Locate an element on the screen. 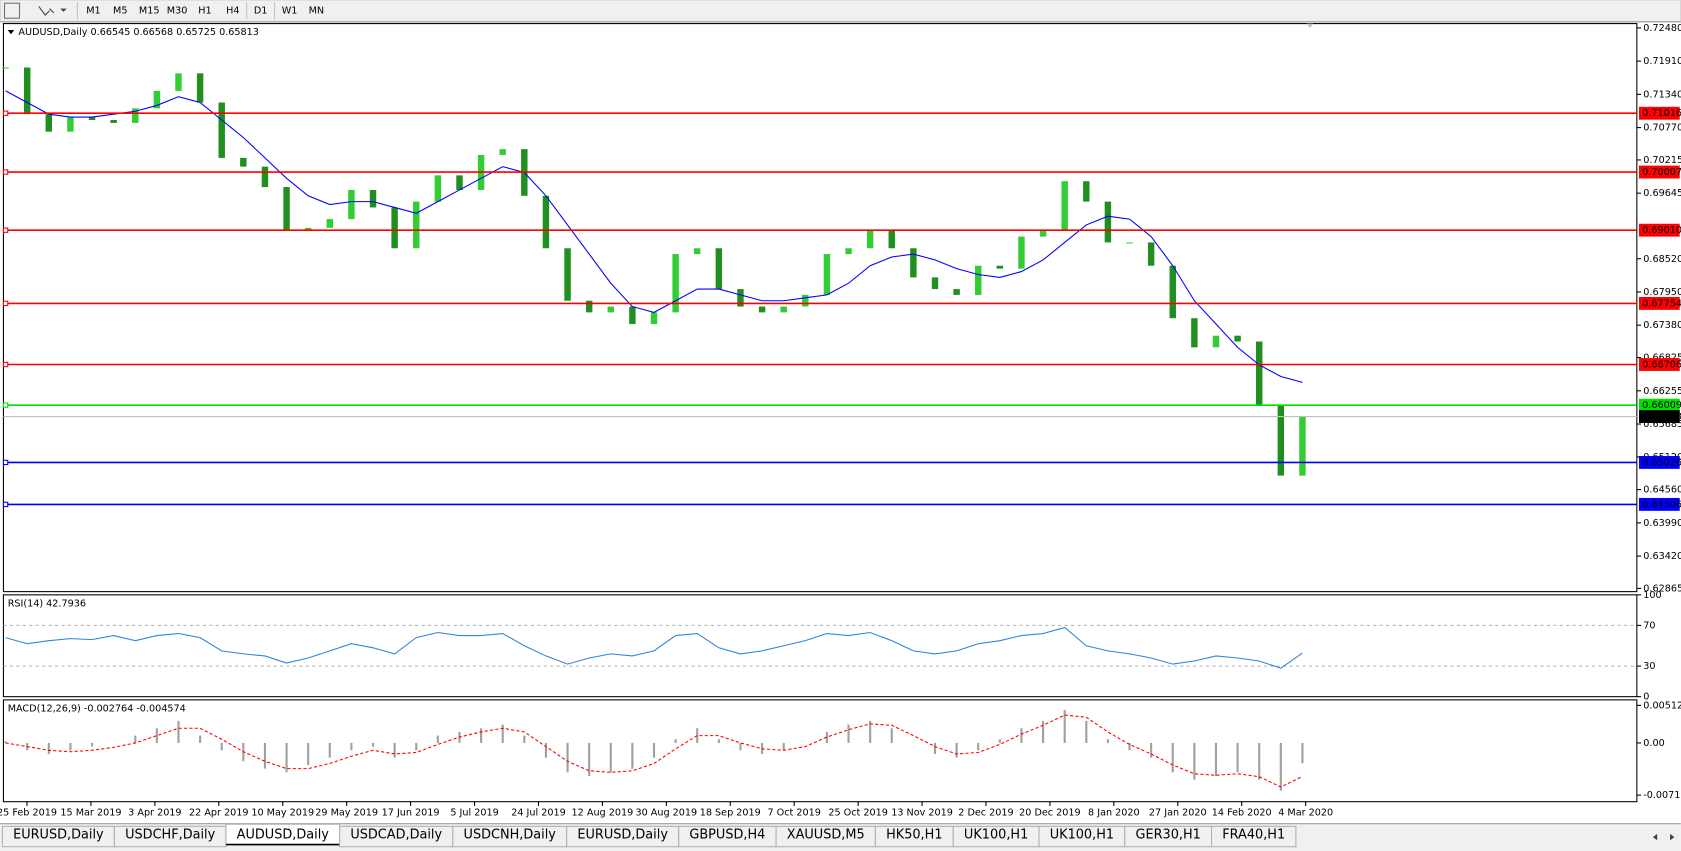 Image resolution: width=1681 pixels, height=851 pixels. signal-line is located at coordinates (654, 751).